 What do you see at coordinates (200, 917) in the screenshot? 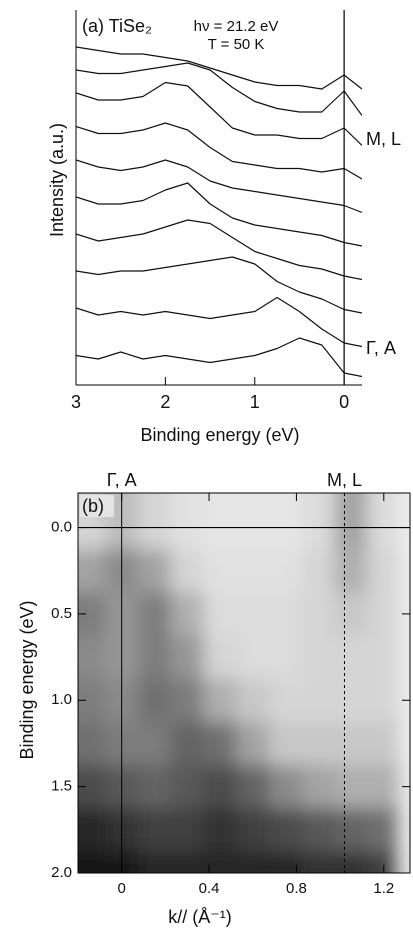
I see `x-axis-label: k// (Å⁻¹)` at bounding box center [200, 917].